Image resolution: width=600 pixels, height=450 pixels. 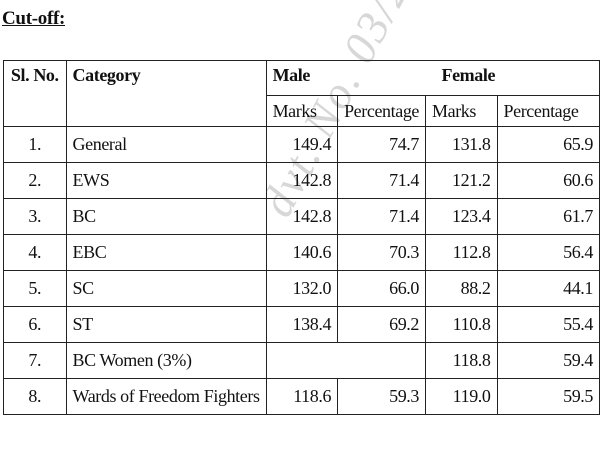 I want to click on cell-female-marks: 110.8, so click(x=461, y=324).